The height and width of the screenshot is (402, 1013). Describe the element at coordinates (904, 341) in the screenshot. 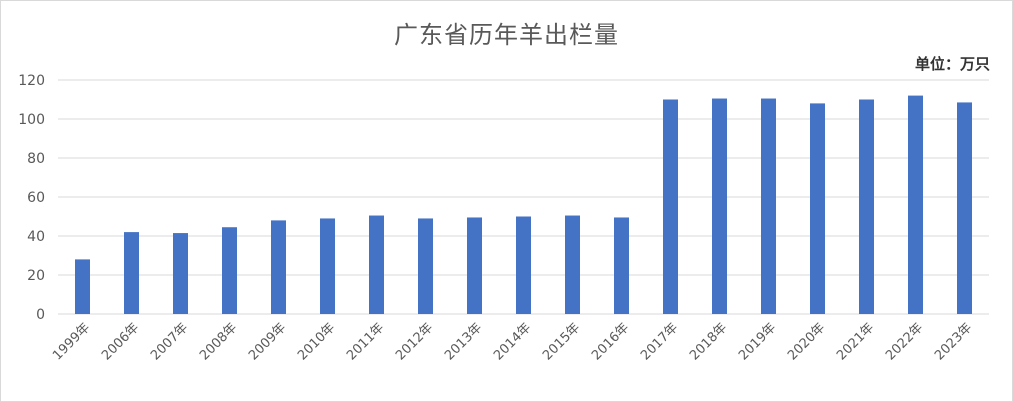

I see `x-tick-label: 2022年` at that location.